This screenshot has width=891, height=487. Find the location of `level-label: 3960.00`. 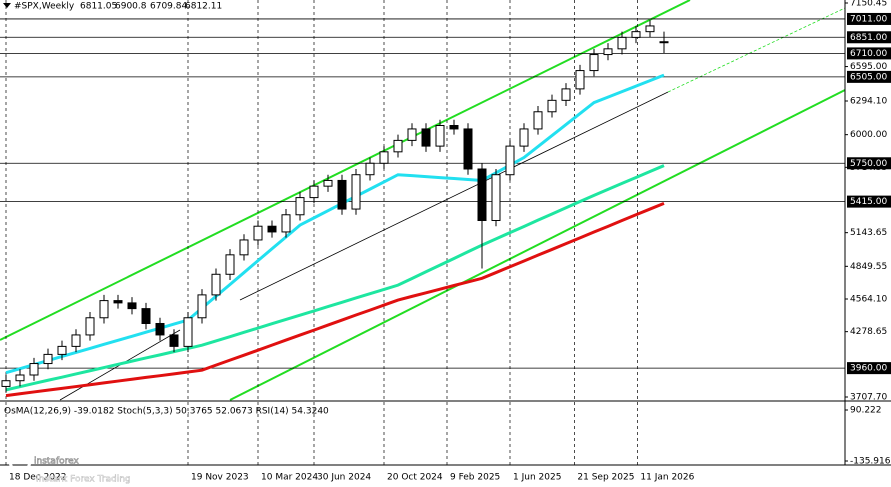

level-label: 3960.00 is located at coordinates (868, 369).